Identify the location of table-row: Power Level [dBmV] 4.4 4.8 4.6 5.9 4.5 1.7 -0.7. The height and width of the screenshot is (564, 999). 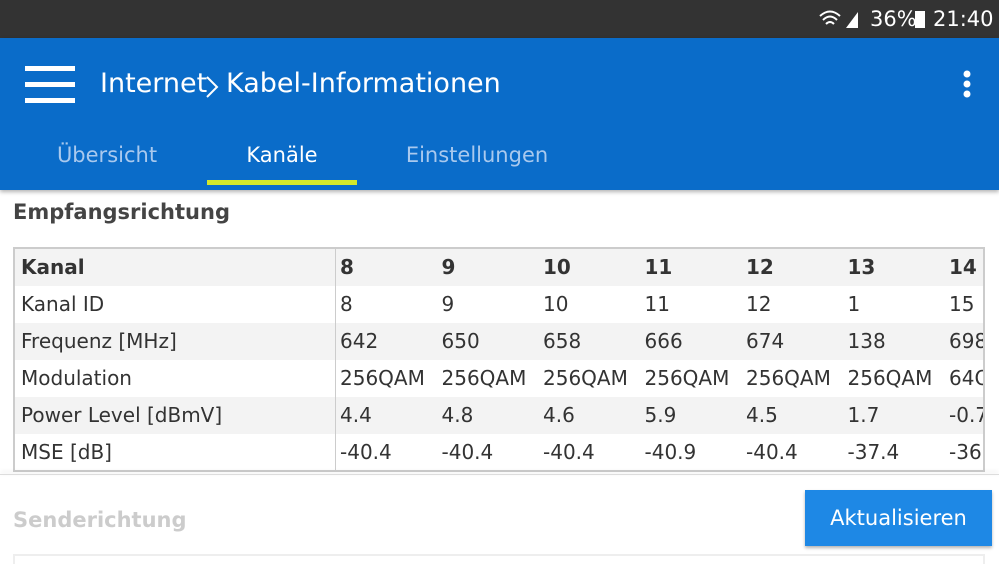
(500, 415).